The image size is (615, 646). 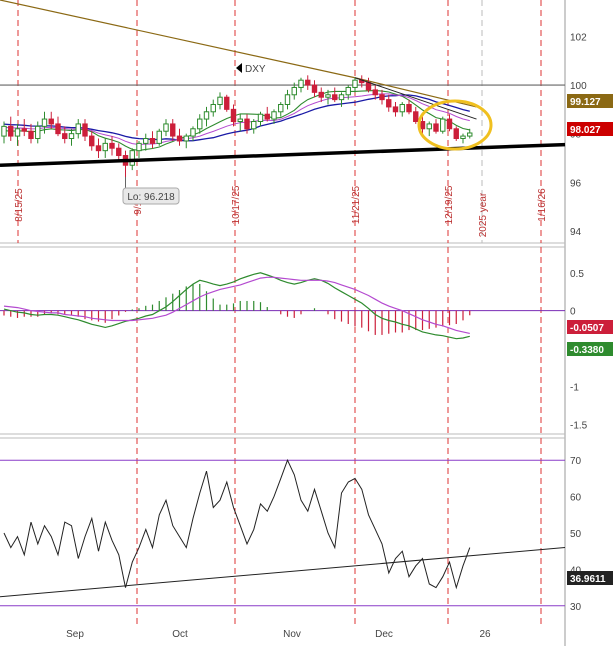 What do you see at coordinates (585, 102) in the screenshot?
I see `ma-value-label: 99.127` at bounding box center [585, 102].